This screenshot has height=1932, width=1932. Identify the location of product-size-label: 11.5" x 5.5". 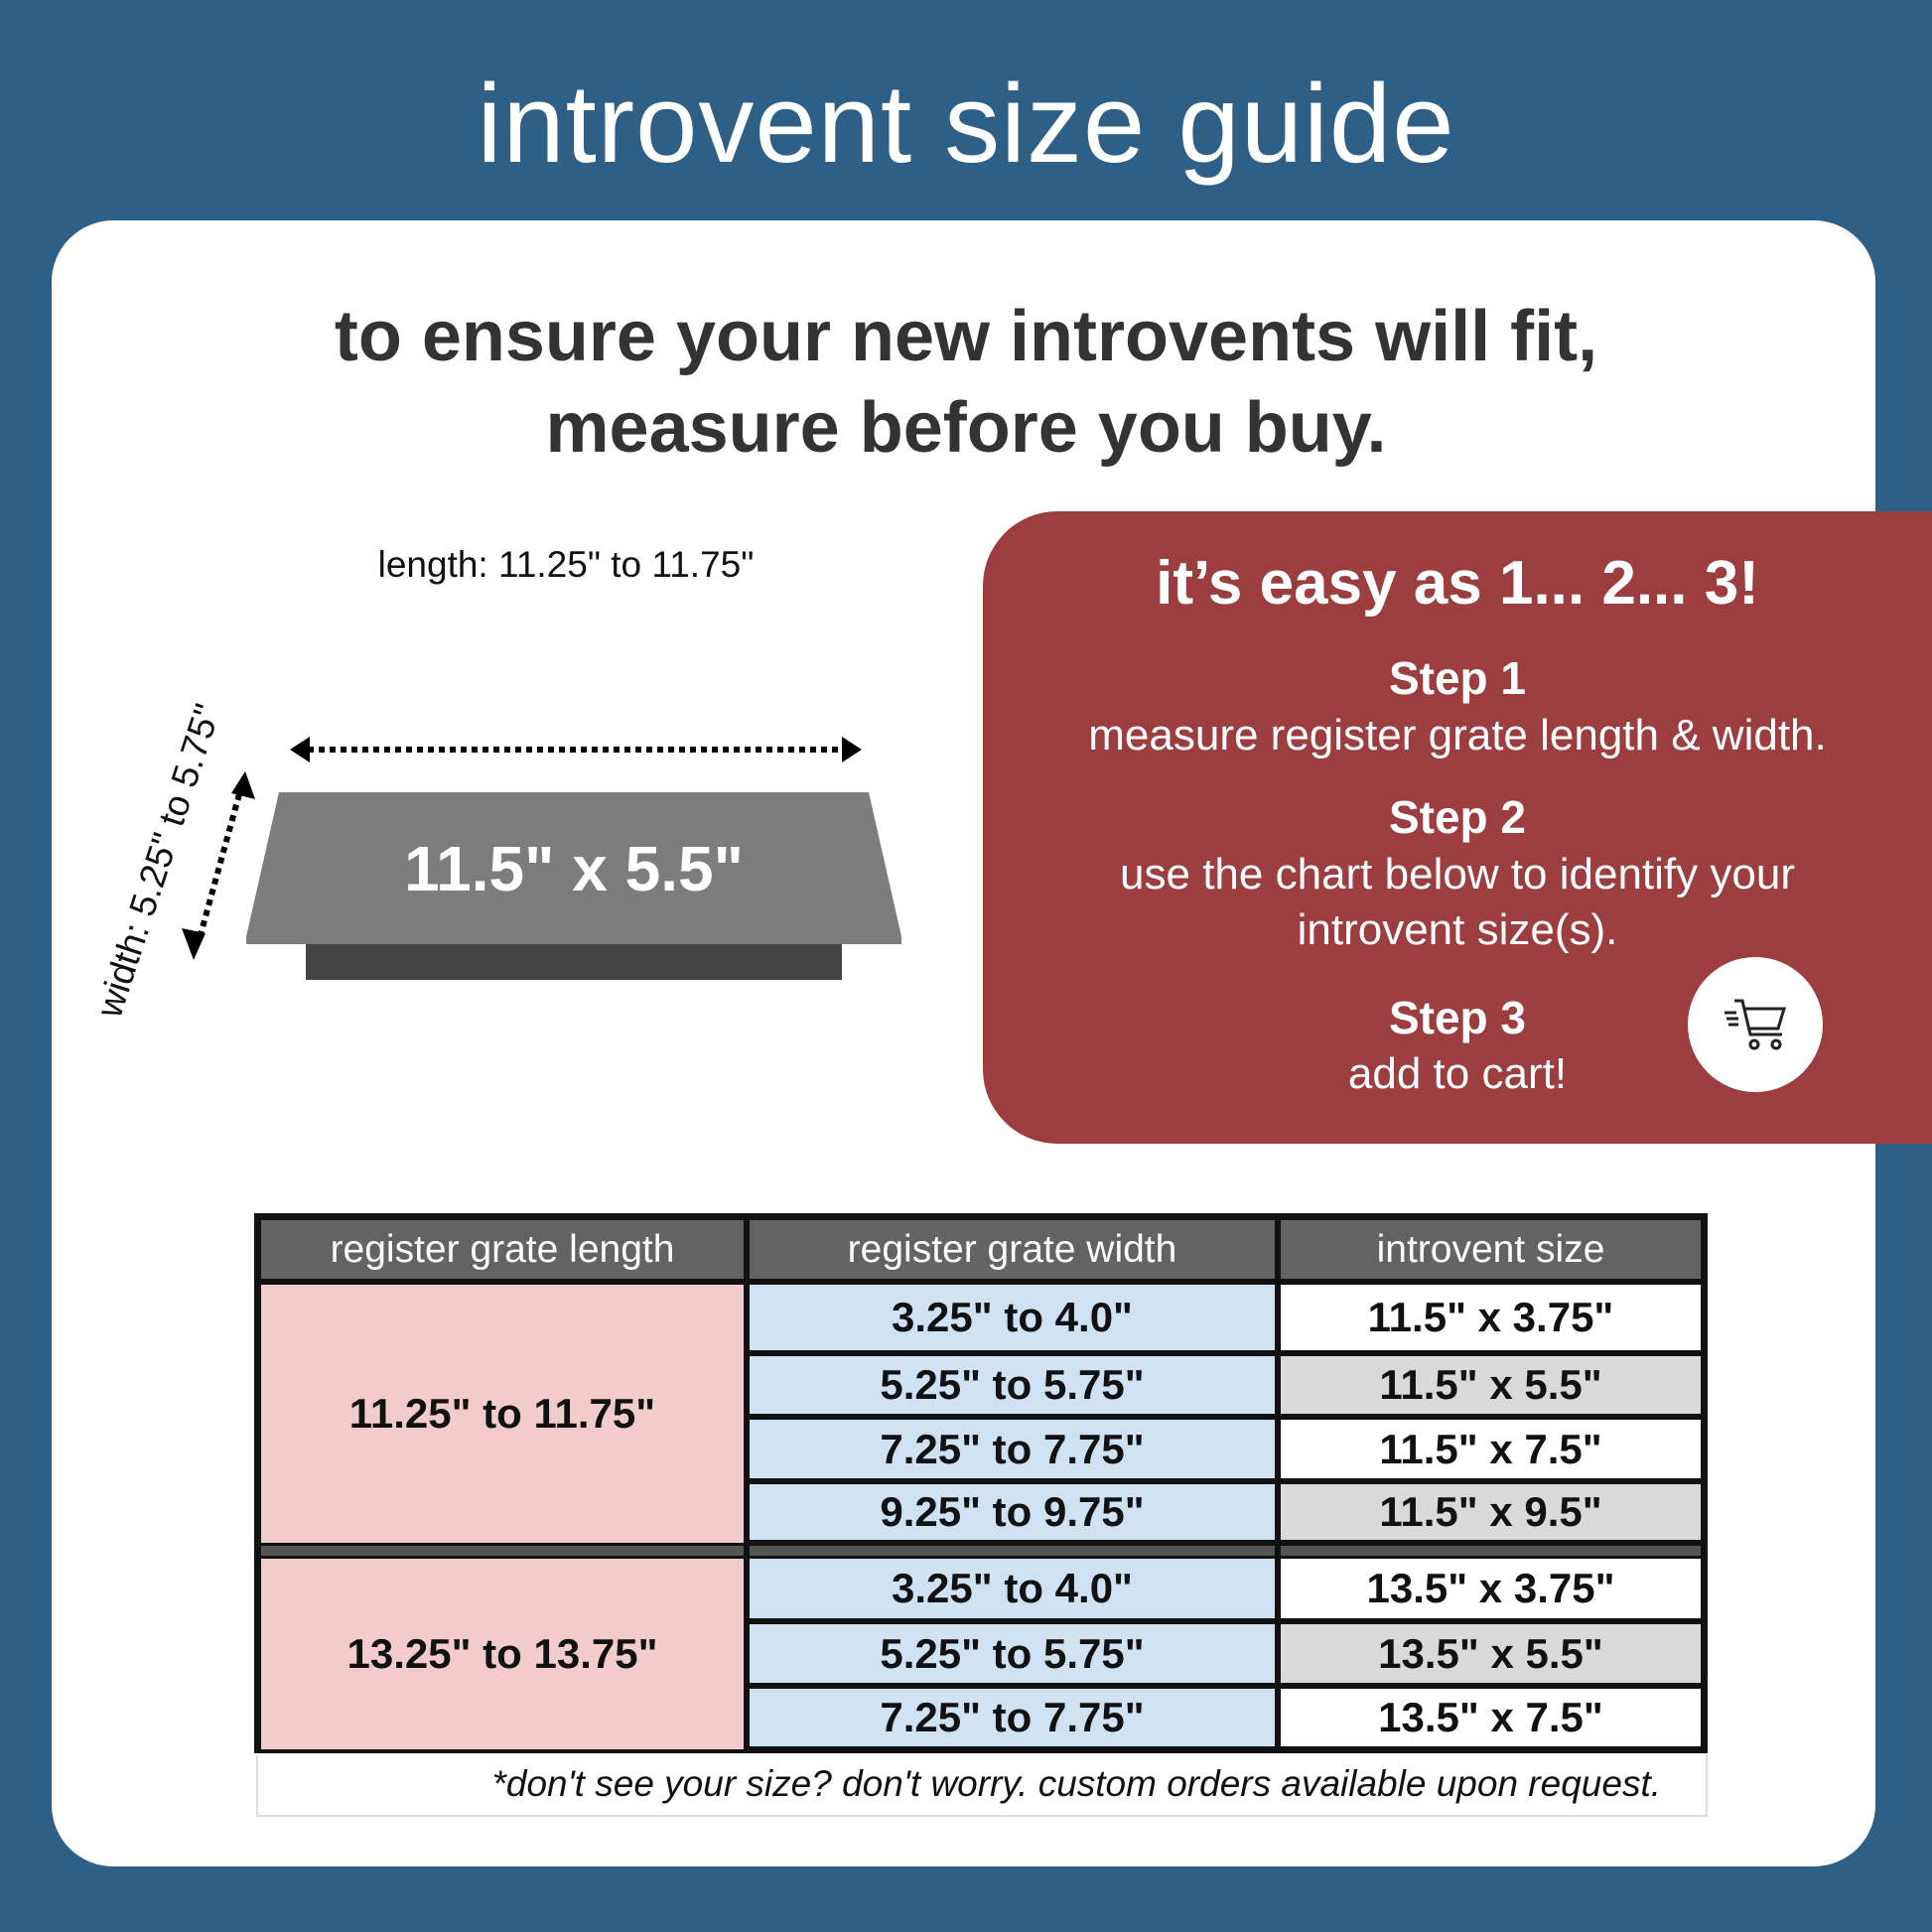
(574, 868).